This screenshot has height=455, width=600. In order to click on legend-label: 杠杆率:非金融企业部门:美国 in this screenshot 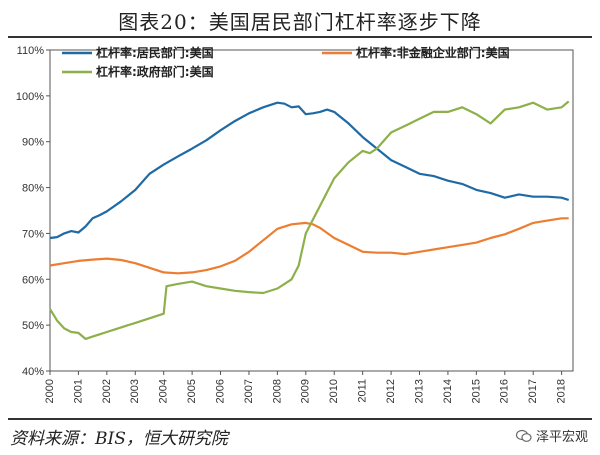, I will do `click(433, 52)`.